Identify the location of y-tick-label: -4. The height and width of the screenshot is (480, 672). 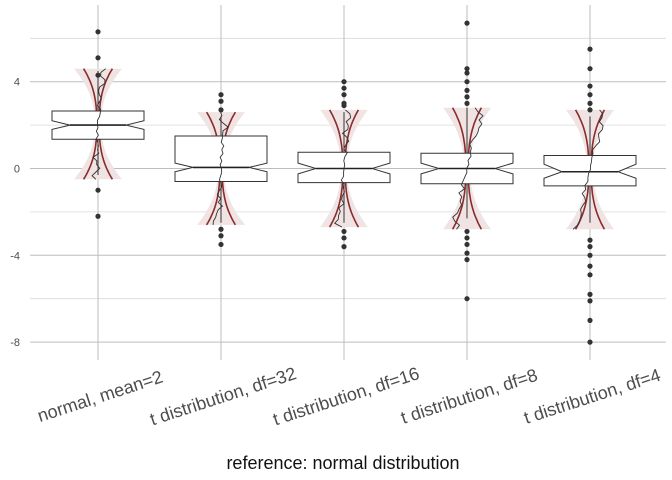
(15, 256).